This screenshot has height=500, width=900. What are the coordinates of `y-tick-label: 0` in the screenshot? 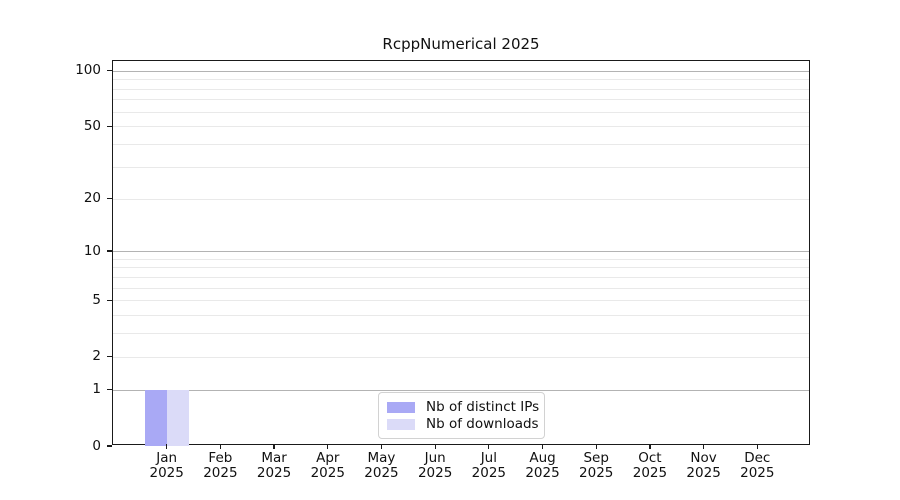 It's located at (96, 445).